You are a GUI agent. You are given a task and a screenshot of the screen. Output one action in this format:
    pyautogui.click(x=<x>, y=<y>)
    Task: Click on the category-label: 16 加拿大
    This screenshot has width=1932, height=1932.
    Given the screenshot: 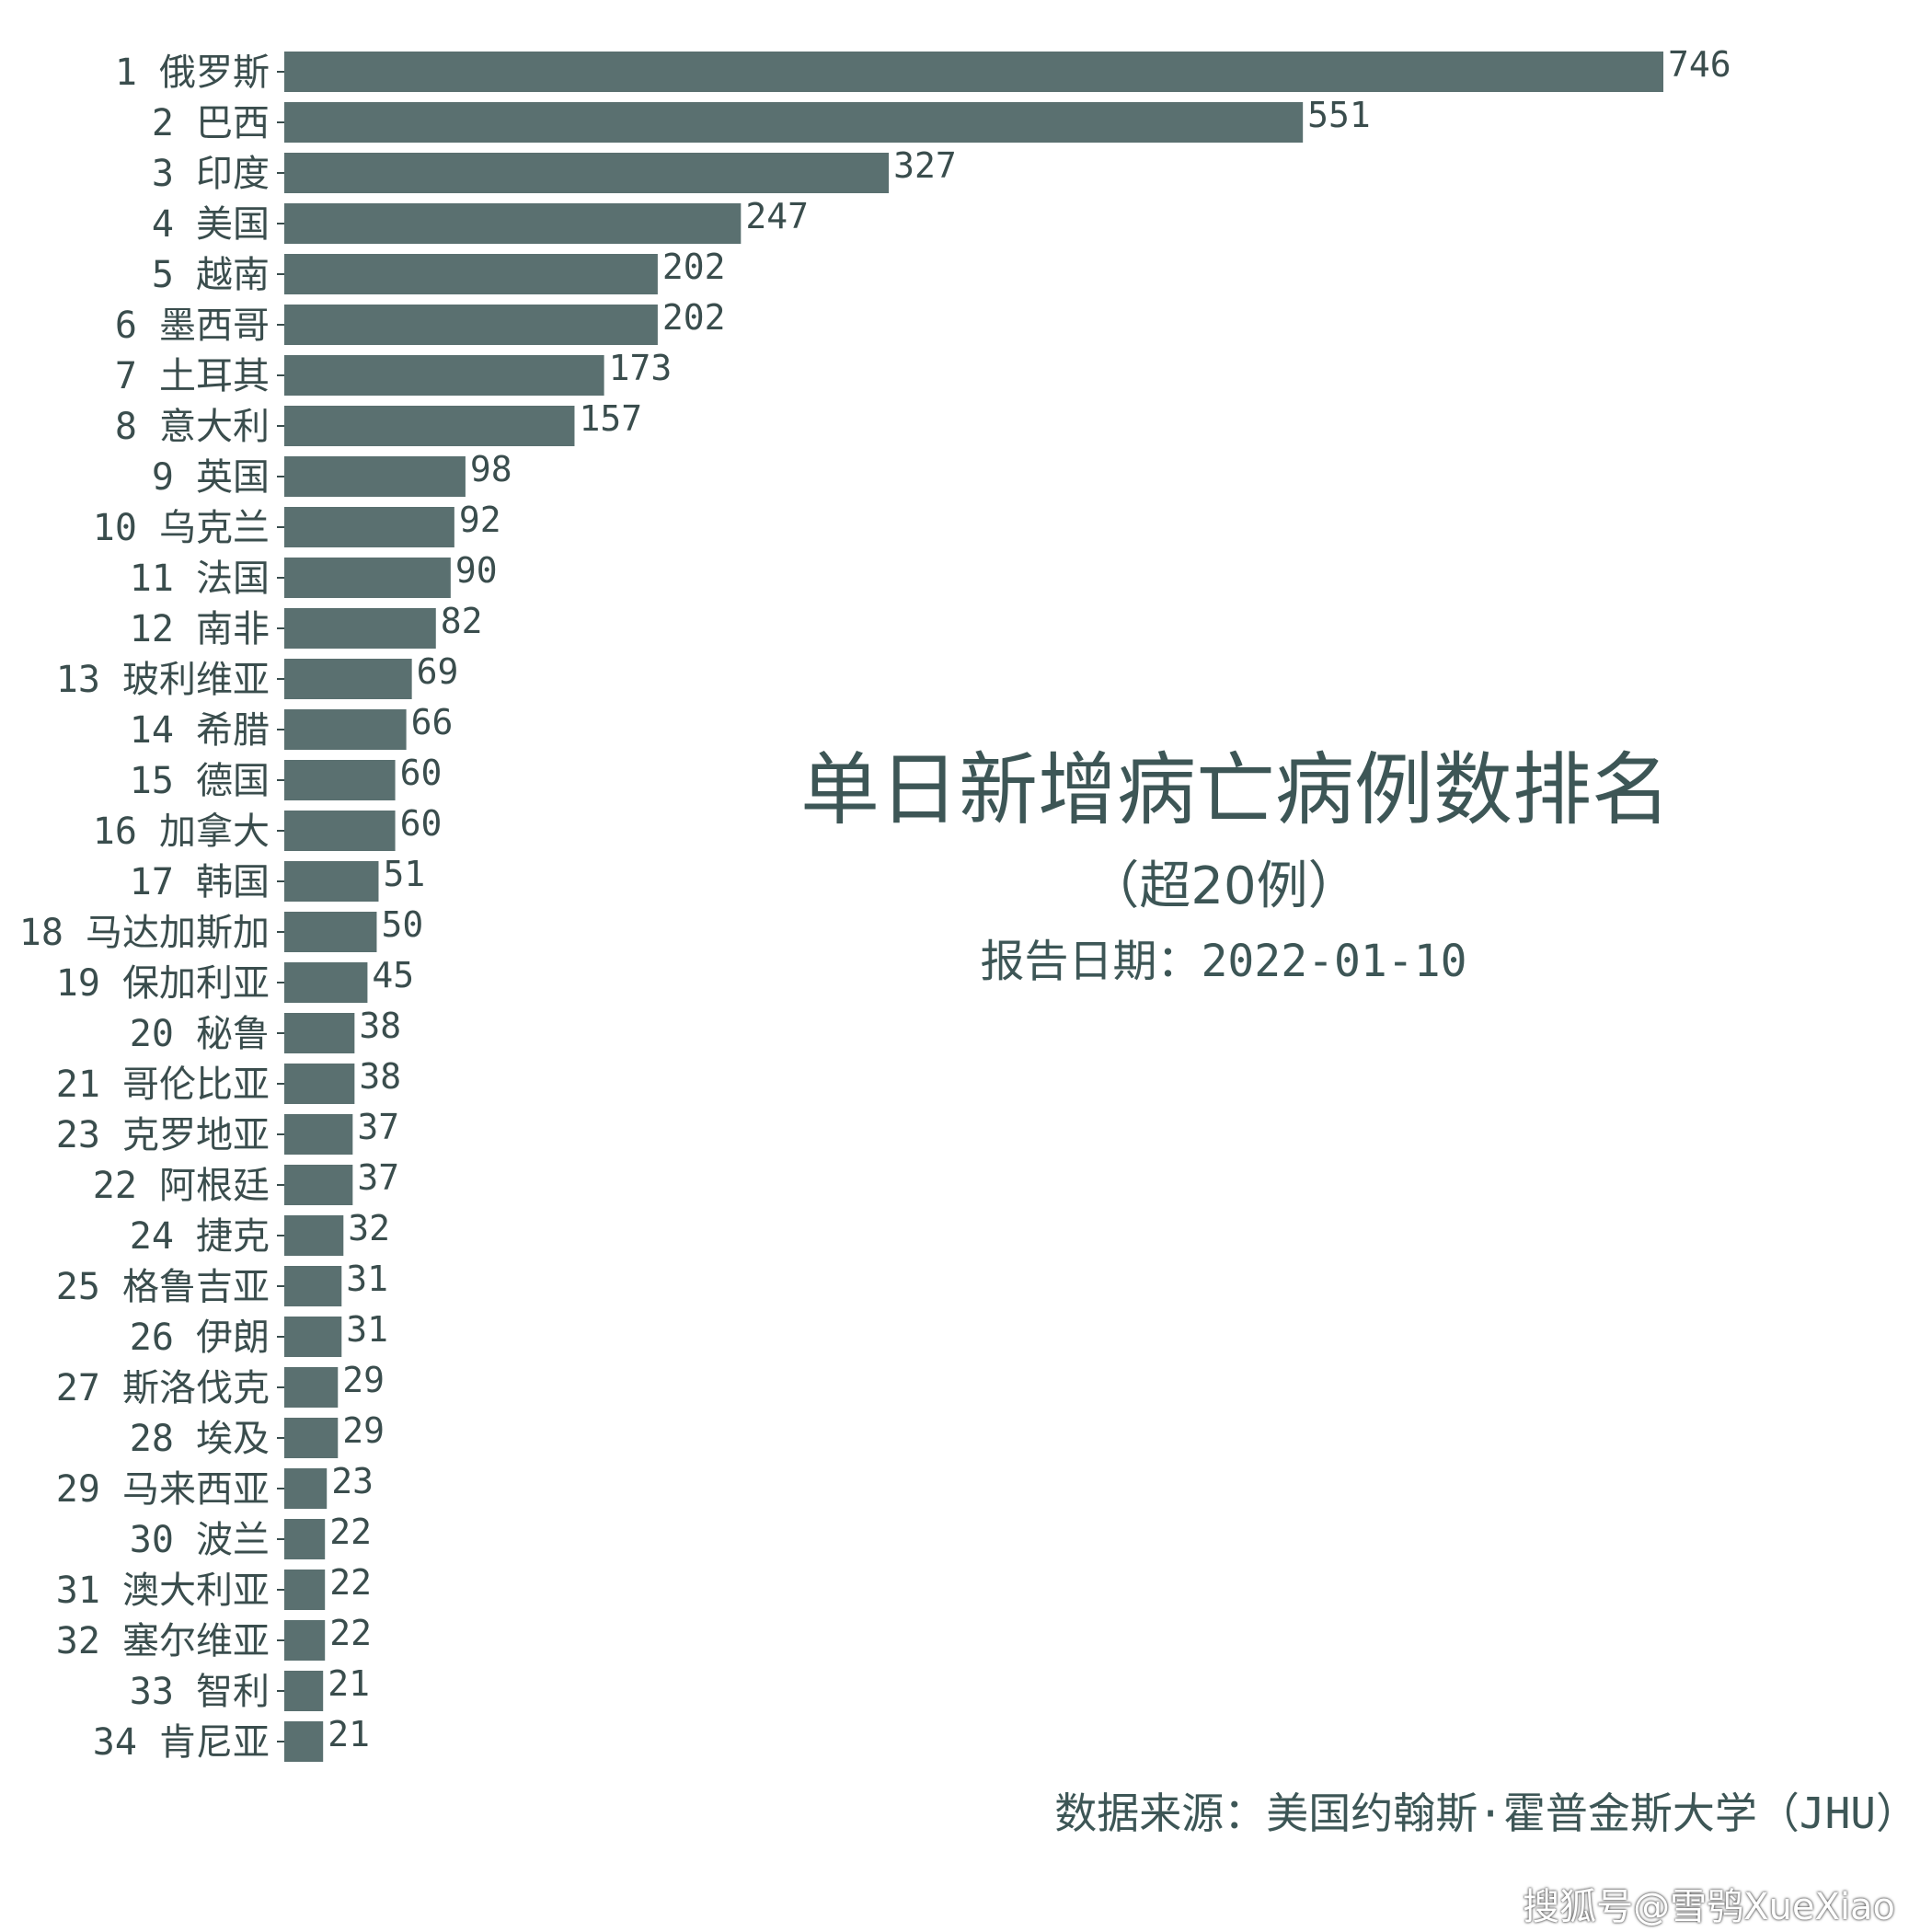 What is the action you would take?
    pyautogui.click(x=181, y=832)
    